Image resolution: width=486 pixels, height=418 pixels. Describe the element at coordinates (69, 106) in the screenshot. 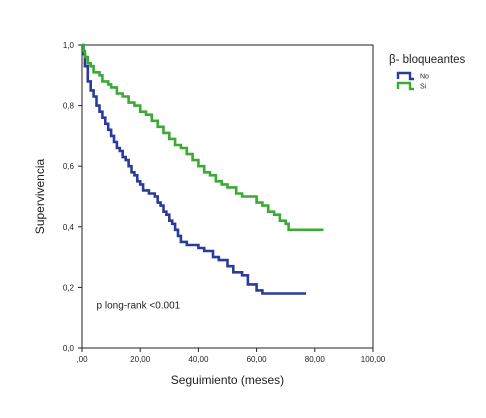

I see `y-tick-label: 0,8` at that location.